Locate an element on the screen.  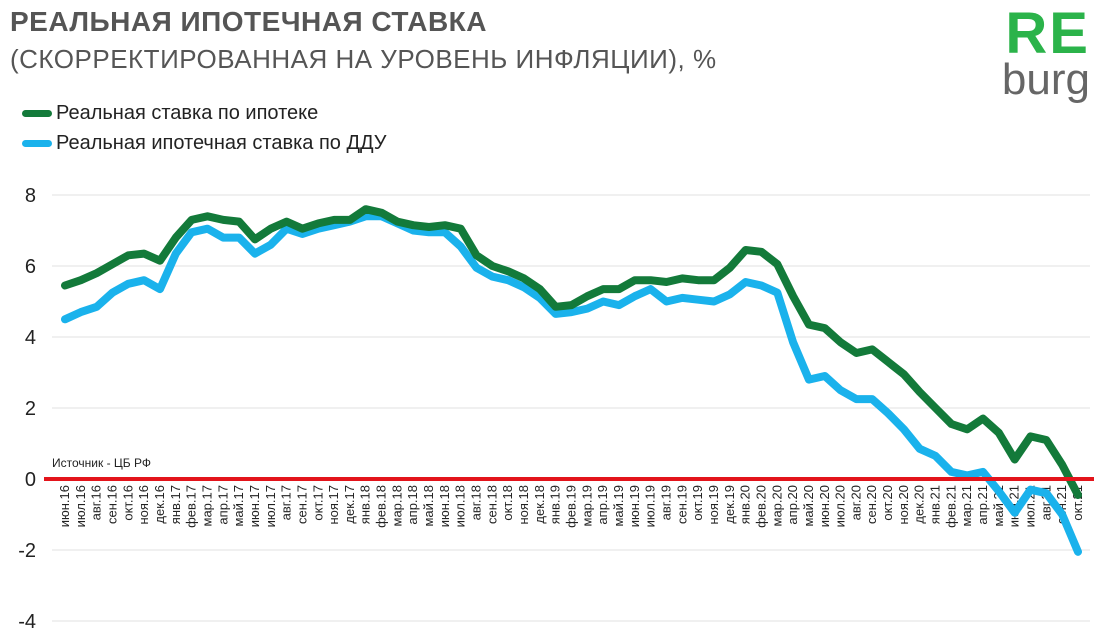
x-tick-label: фев.19 is located at coordinates (571, 506).